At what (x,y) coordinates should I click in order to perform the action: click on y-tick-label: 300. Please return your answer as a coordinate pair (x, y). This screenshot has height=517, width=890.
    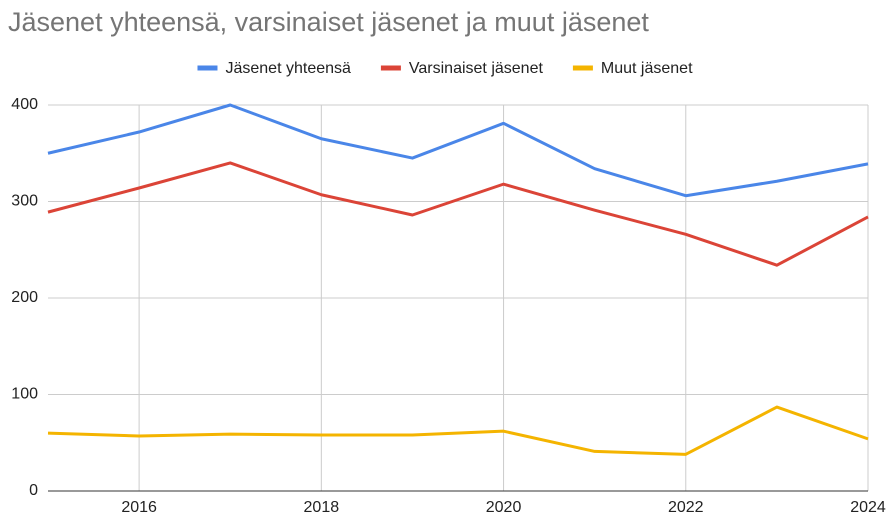
    Looking at the image, I should click on (24, 201).